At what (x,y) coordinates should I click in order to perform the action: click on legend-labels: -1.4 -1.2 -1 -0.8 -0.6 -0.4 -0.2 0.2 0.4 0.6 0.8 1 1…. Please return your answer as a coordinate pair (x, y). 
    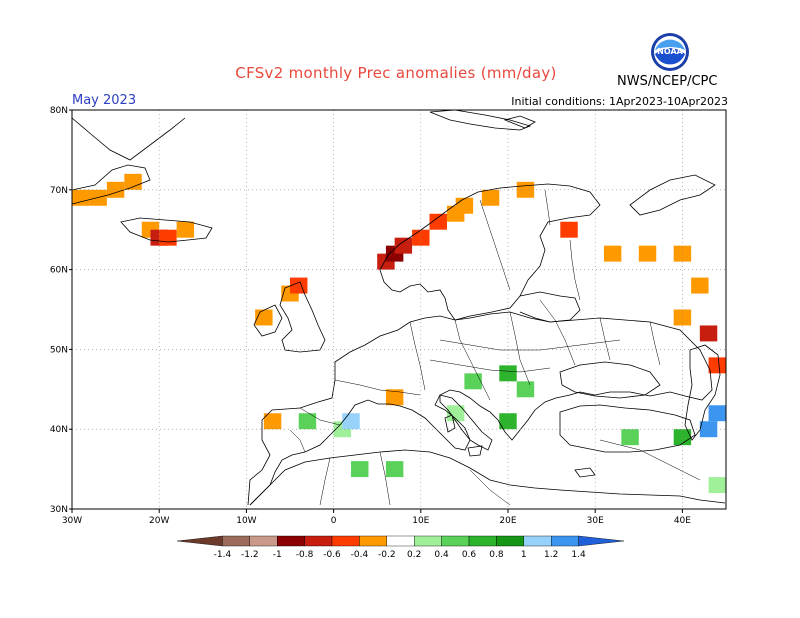
    Looking at the image, I should click on (400, 555).